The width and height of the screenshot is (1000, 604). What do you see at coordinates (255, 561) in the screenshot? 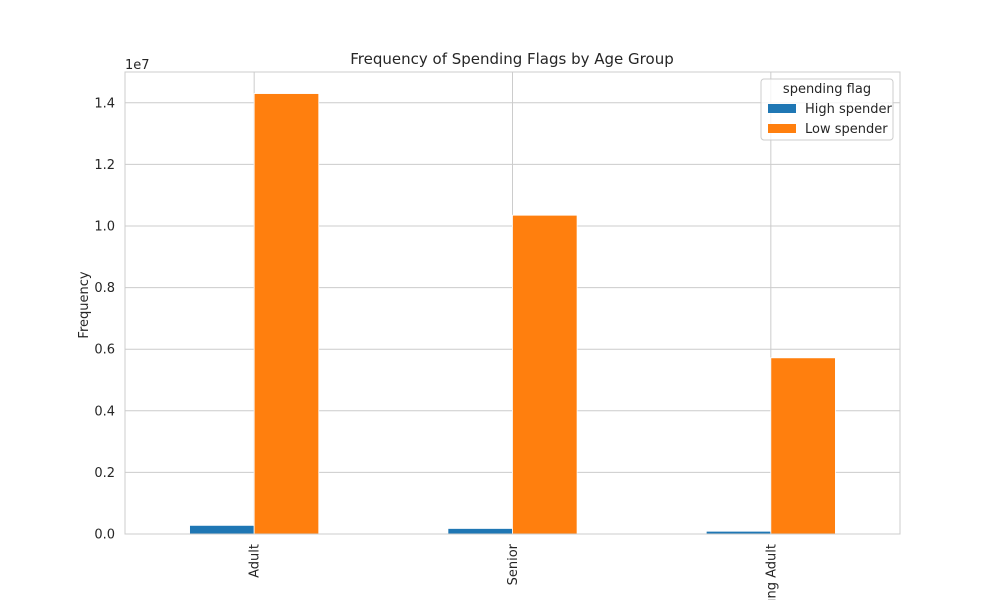
I see `x-tick-label: Adult` at bounding box center [255, 561].